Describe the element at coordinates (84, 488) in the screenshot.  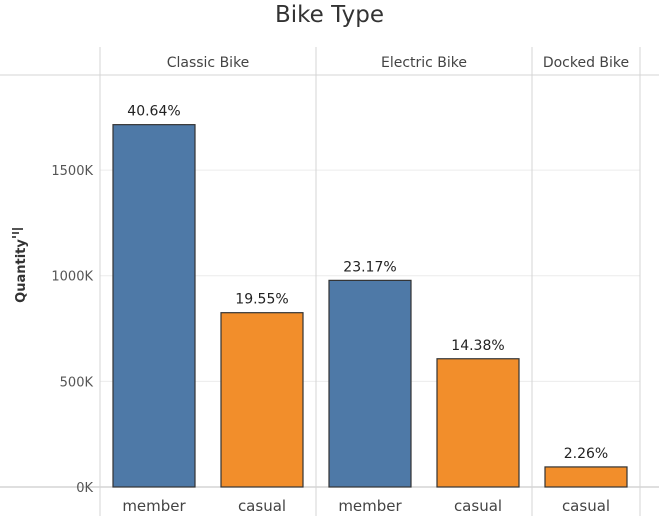
I see `y-tick-label: 0K` at that location.